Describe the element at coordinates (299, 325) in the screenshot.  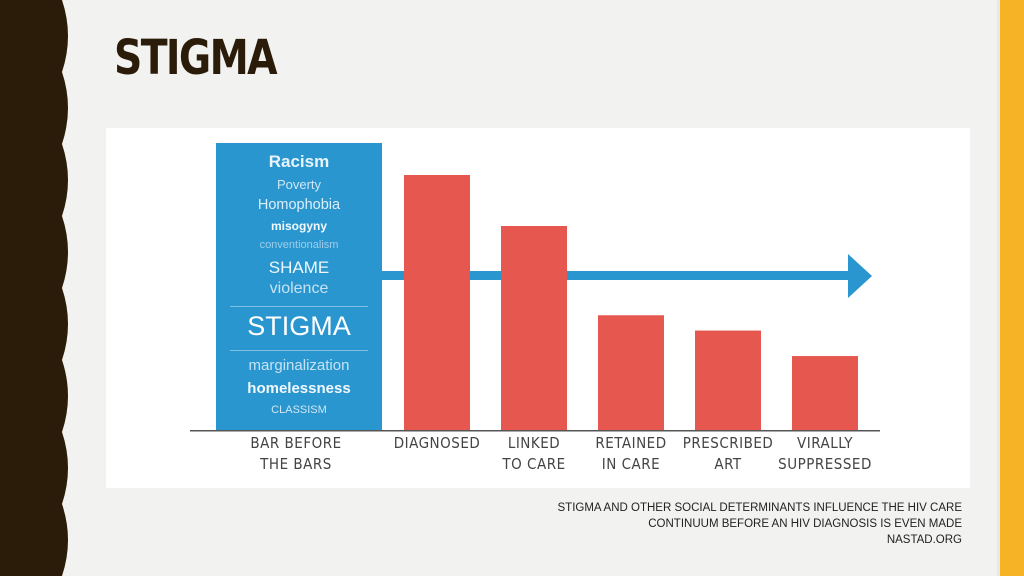
I see `stigma-word-stigma: STIGMA` at that location.